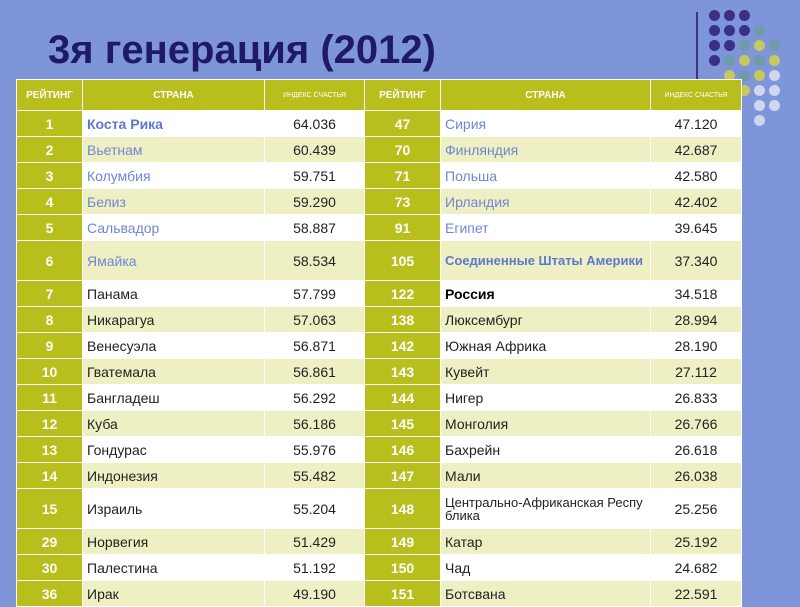 The width and height of the screenshot is (800, 607). I want to click on country-cell: Ирак, so click(173, 593).